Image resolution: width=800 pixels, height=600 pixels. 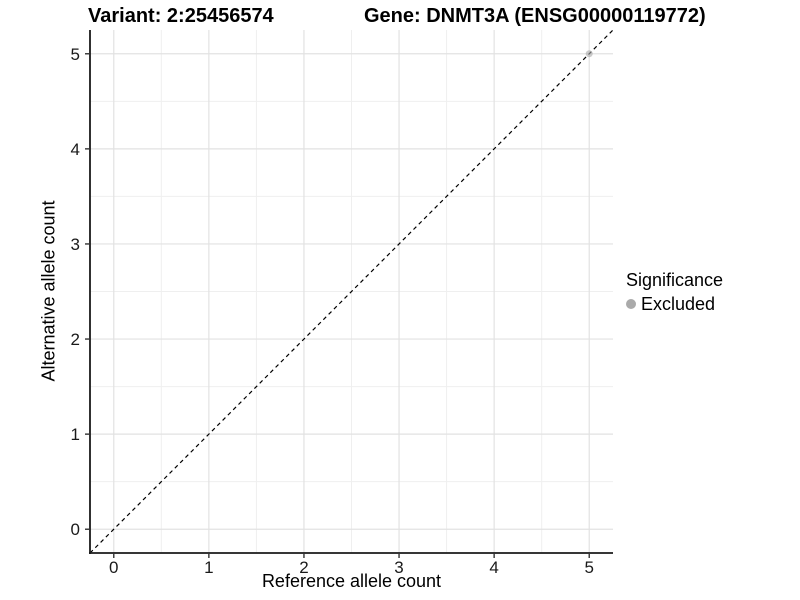 I want to click on plot-title-variant: Variant: 2:25456574, so click(x=181, y=16).